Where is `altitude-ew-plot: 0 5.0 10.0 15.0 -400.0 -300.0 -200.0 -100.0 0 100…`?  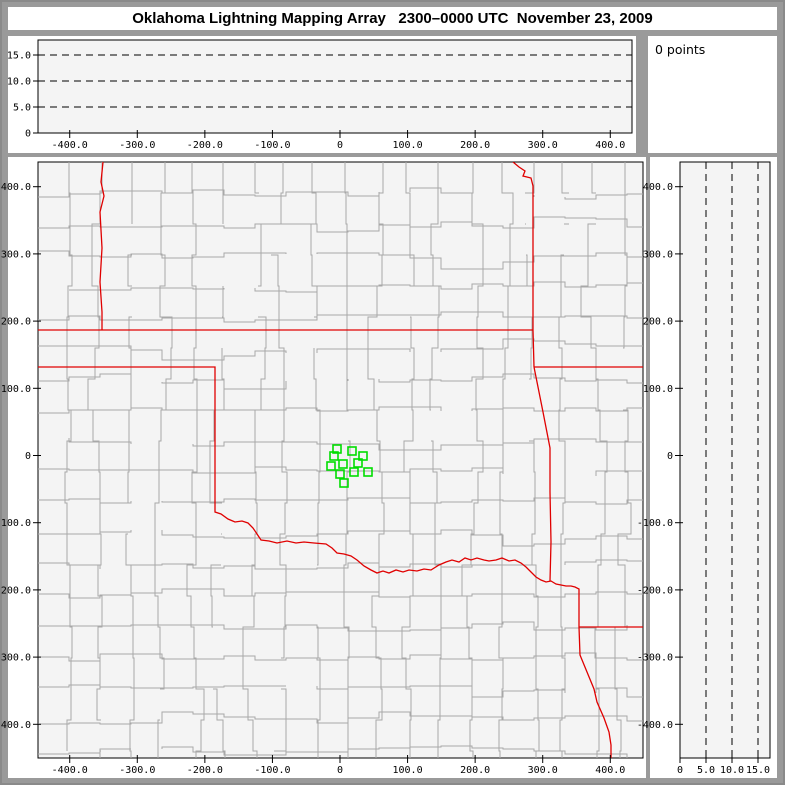
altitude-ew-plot: 0 5.0 10.0 15.0 -400.0 -300.0 -200.0 -100.0 0 100… is located at coordinates (321, 94).